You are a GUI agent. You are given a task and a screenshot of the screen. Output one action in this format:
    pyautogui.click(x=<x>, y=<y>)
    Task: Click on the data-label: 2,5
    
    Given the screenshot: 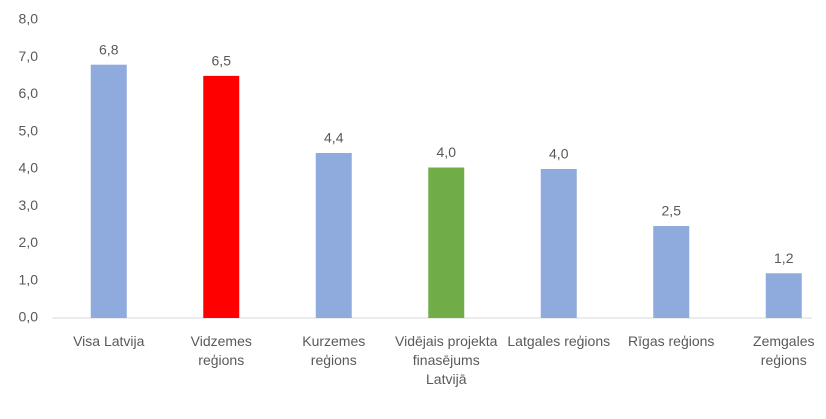 What is the action you would take?
    pyautogui.click(x=672, y=211)
    